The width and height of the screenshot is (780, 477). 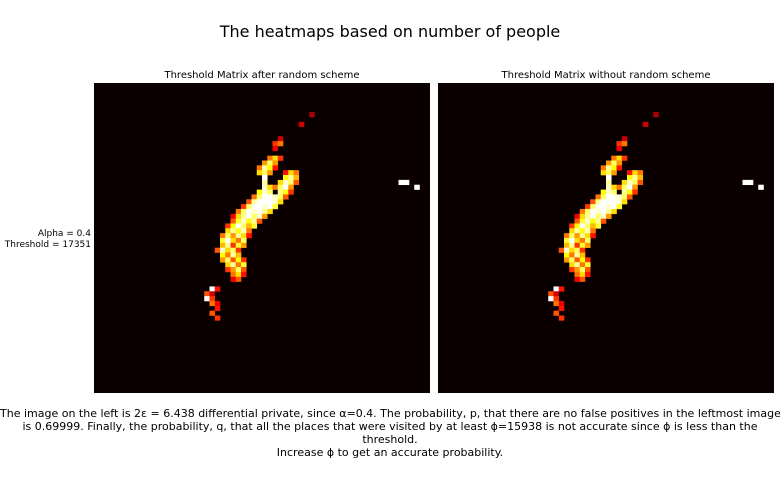 What do you see at coordinates (45, 240) in the screenshot?
I see `row-label: Alpha = 0.4 Threshold = 17351` at bounding box center [45, 240].